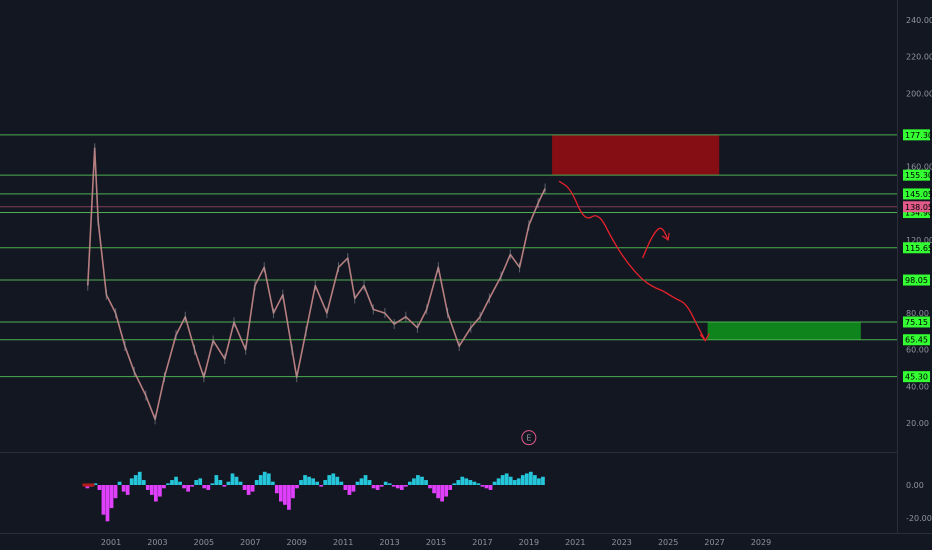 The image size is (932, 550). What do you see at coordinates (919, 240) in the screenshot?
I see `price-axis-tick: 120.00` at bounding box center [919, 240].